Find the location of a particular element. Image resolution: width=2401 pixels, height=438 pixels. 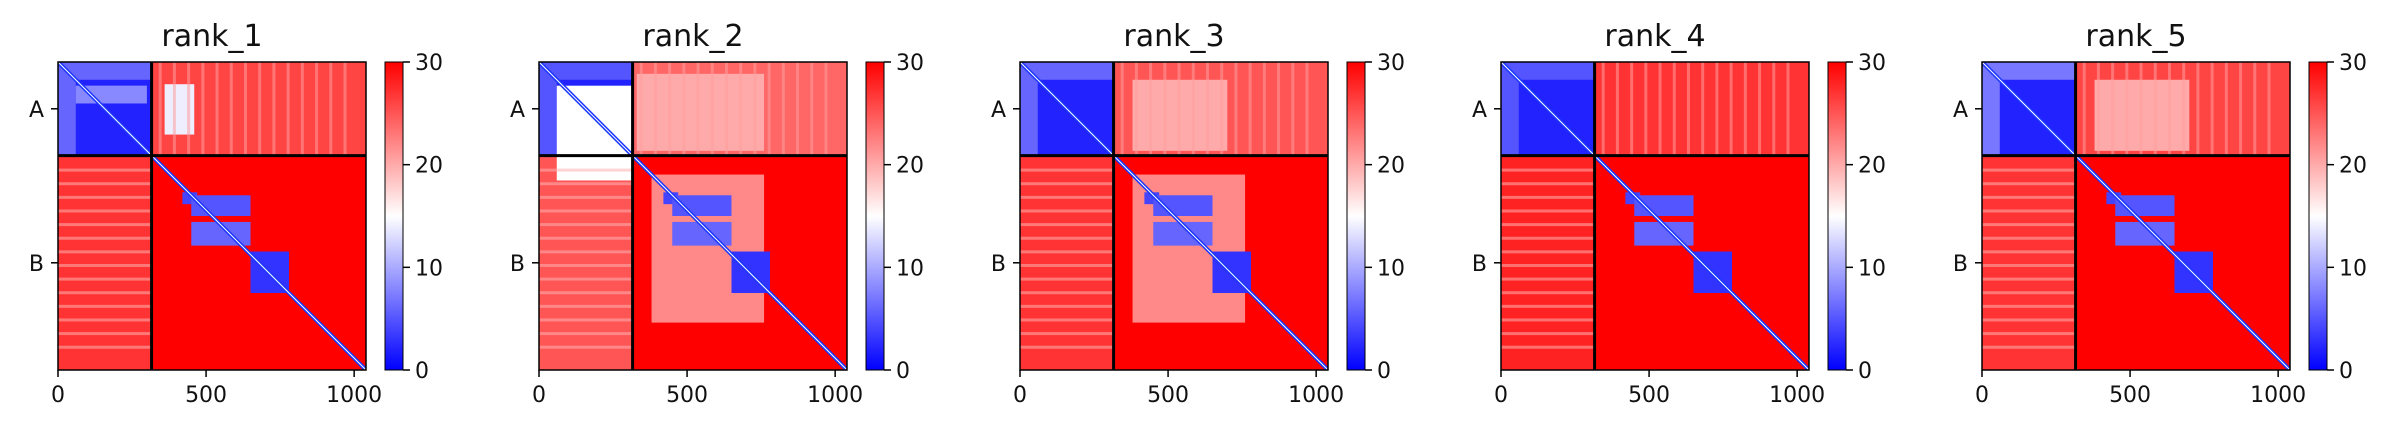

panel-title: rank_2 is located at coordinates (692, 36).